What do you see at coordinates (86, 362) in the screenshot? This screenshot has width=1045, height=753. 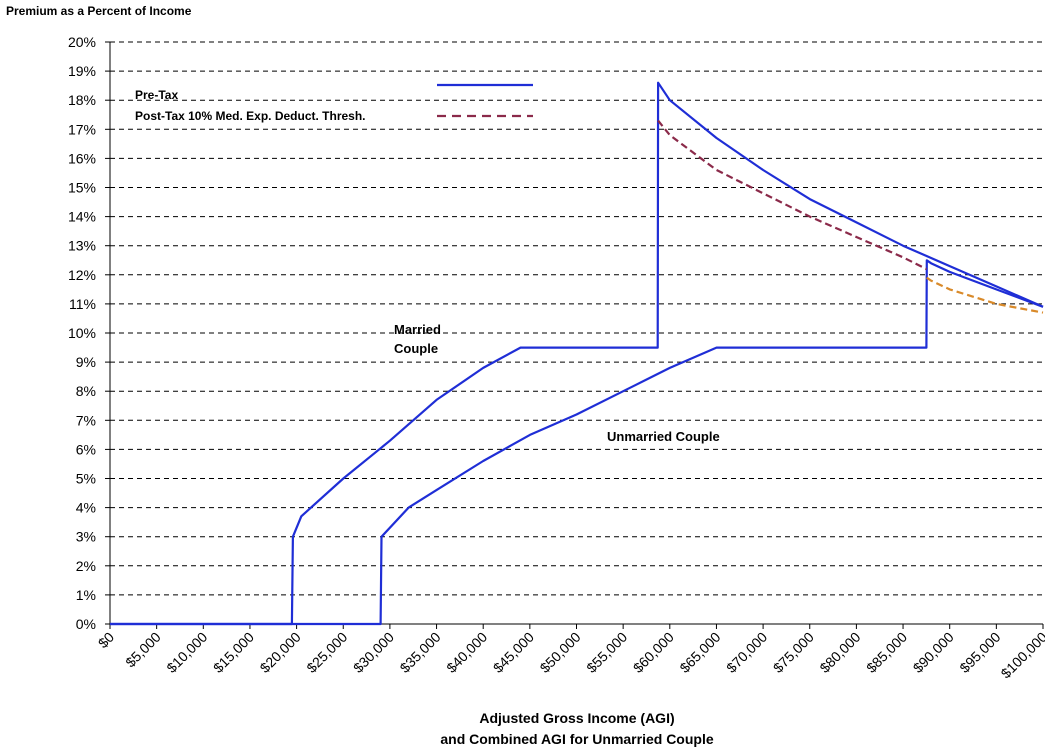 I see `y-tick-label: 9%` at bounding box center [86, 362].